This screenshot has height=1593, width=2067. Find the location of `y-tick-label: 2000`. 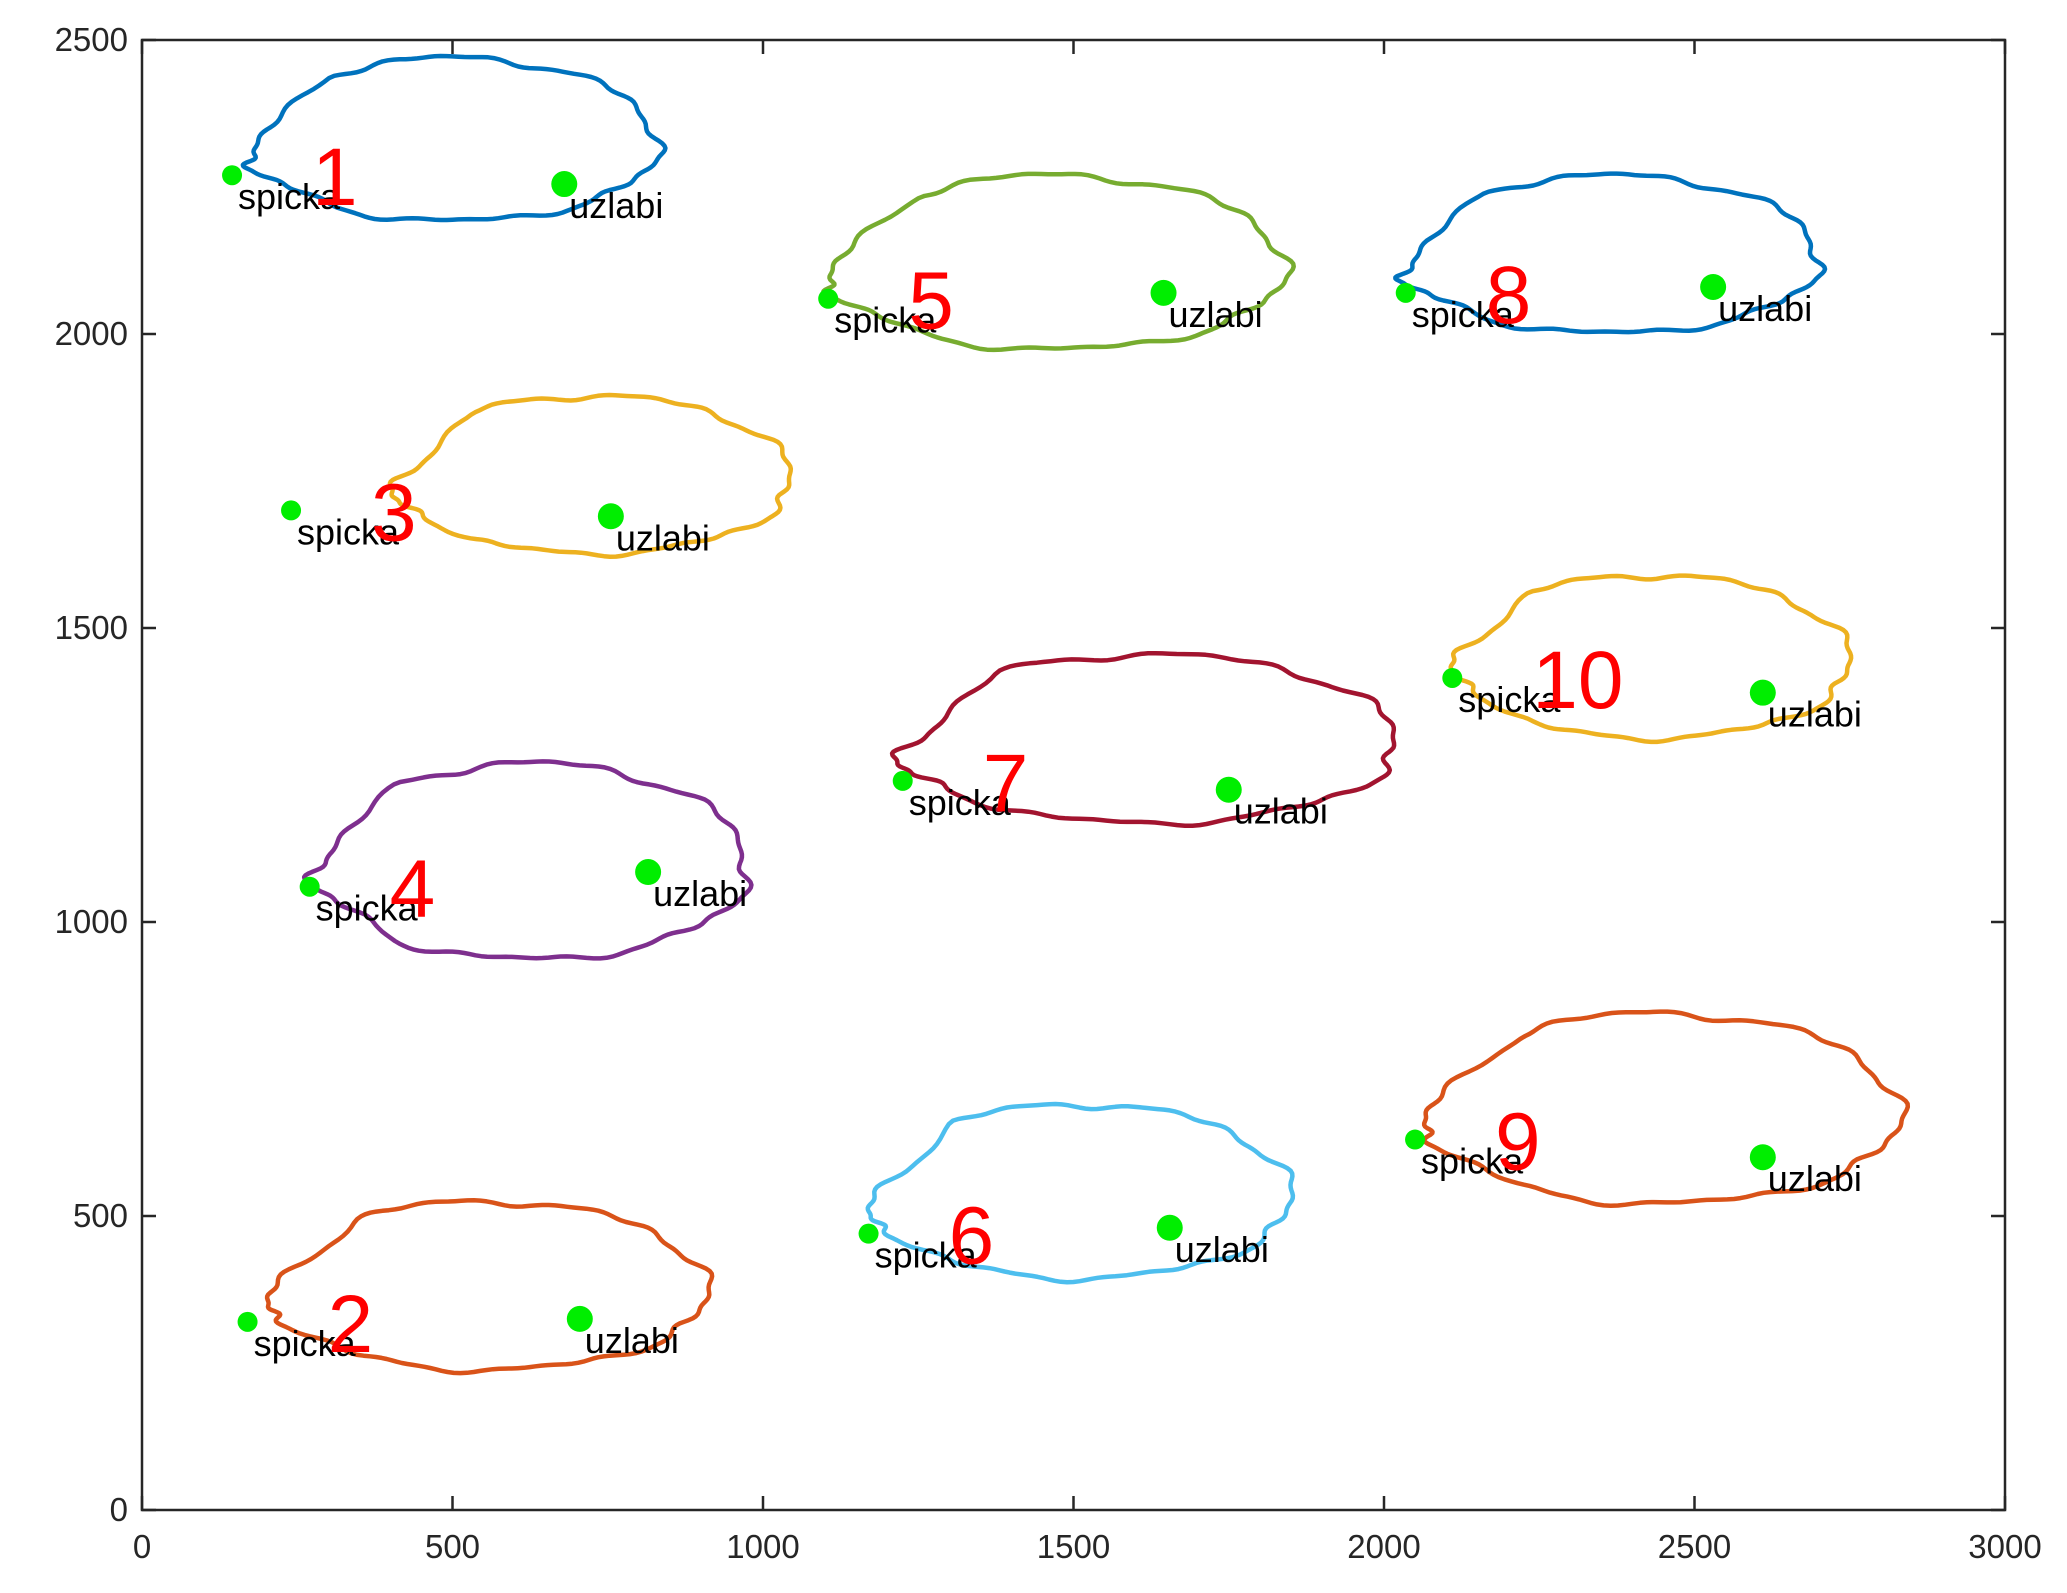

y-tick-label: 2000 is located at coordinates (91, 333).